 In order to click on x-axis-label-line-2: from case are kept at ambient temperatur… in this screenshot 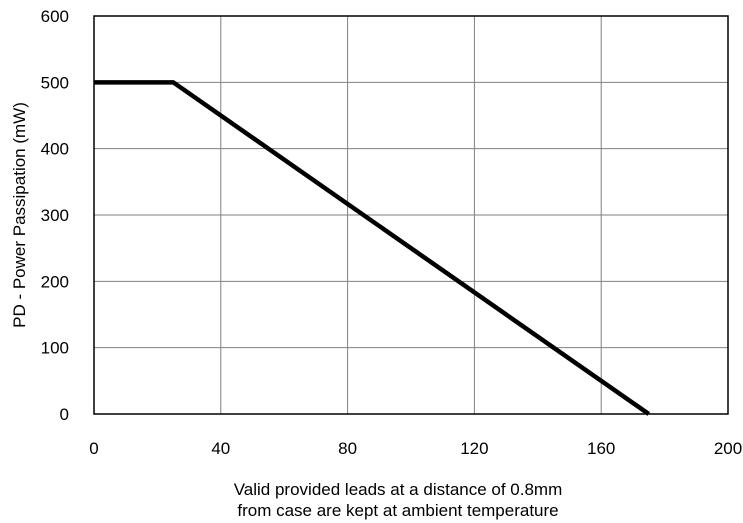, I will do `click(397, 510)`.